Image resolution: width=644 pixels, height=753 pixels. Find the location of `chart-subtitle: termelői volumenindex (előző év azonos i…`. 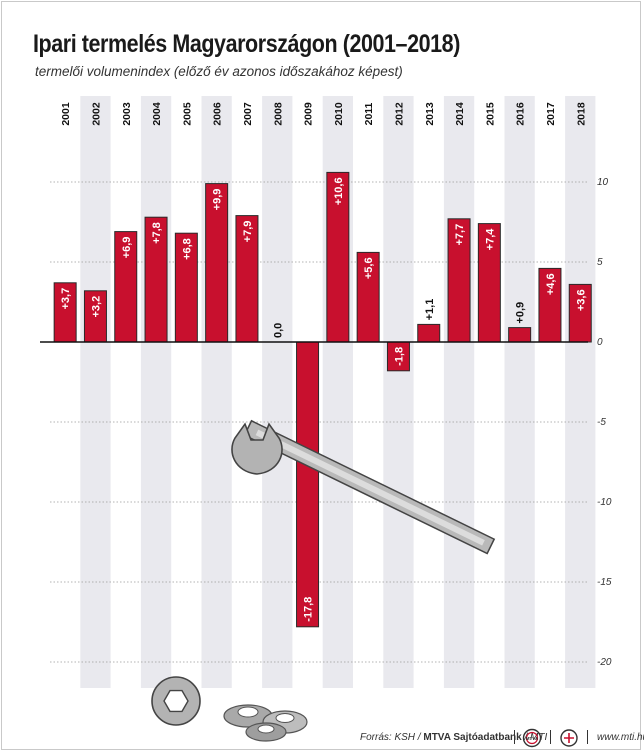

chart-subtitle: termelői volumenindex (előző év azonos i… is located at coordinates (219, 71).